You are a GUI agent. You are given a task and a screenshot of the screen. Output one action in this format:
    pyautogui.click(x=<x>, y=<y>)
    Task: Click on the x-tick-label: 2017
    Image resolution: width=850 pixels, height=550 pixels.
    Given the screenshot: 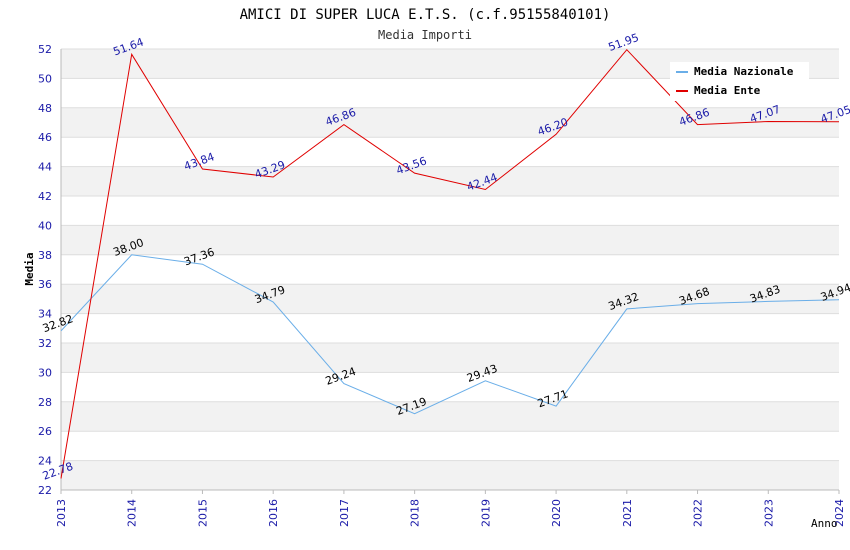 What is the action you would take?
    pyautogui.click(x=344, y=513)
    